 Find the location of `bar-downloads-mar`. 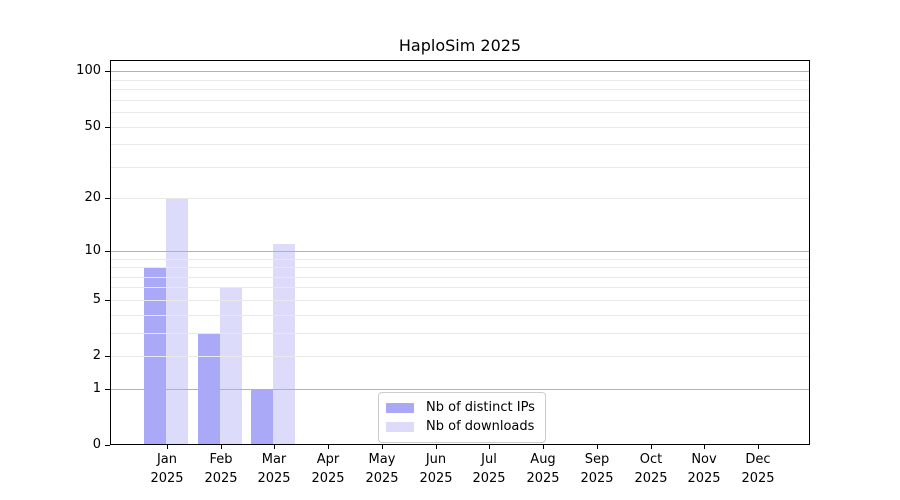

bar-downloads-mar is located at coordinates (284, 344).